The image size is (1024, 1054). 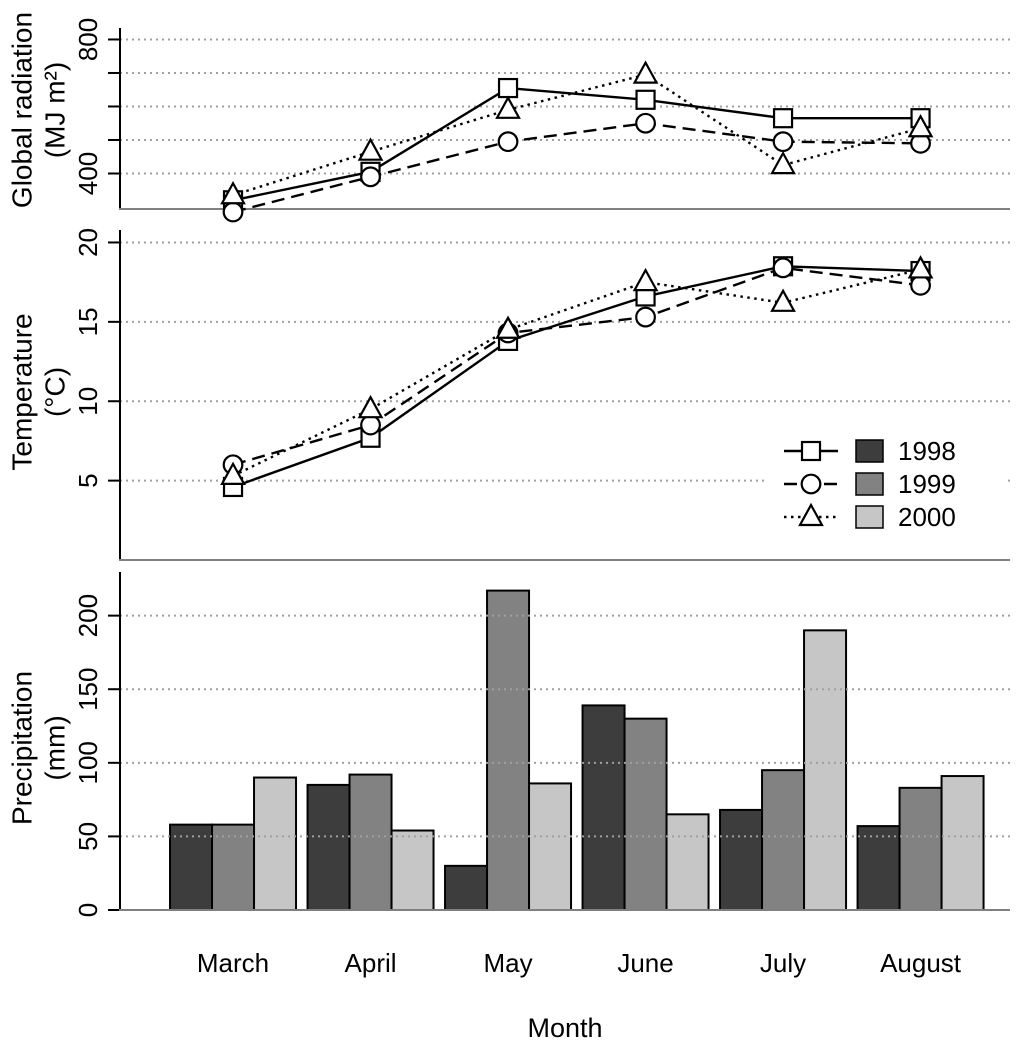 I want to click on bar-1998-july, so click(x=741, y=859).